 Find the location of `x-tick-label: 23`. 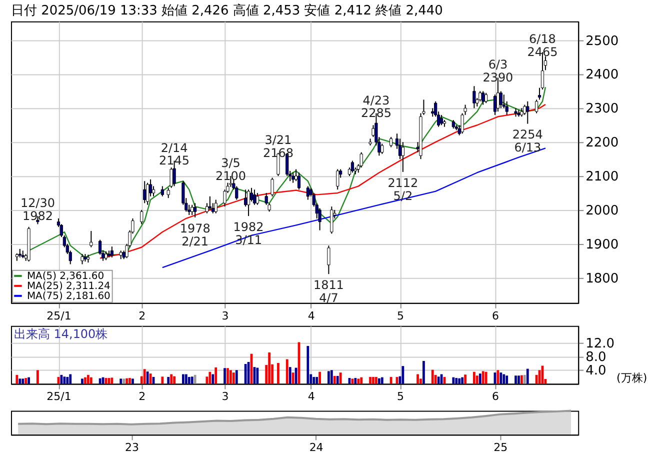

x-tick-label: 23 is located at coordinates (132, 447).